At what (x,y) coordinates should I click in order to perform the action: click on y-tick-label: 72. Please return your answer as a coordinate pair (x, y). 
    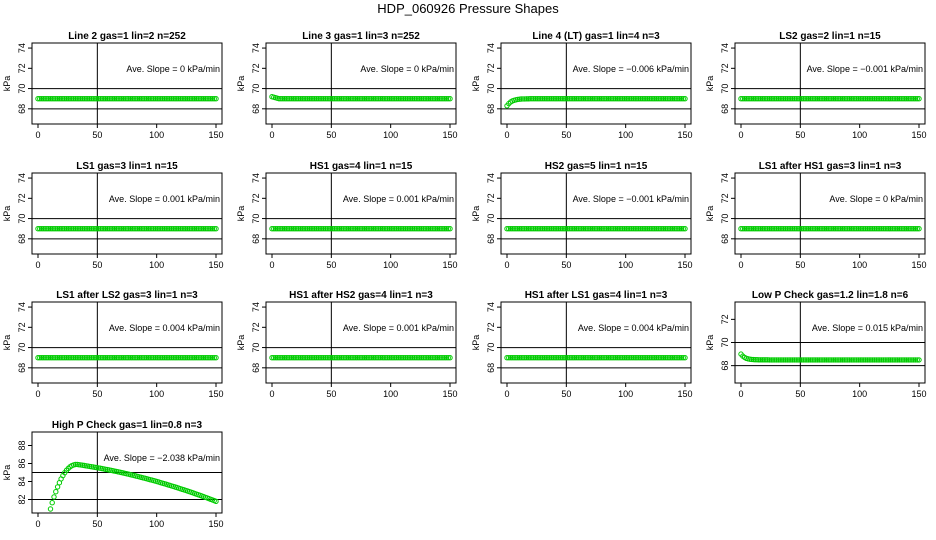
    Looking at the image, I should click on (491, 68).